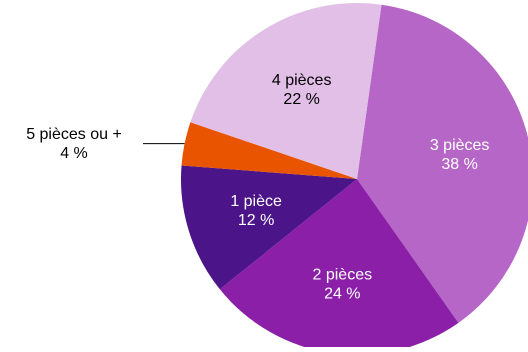  Describe the element at coordinates (74, 134) in the screenshot. I see `slice-label-5-pieces-ou: 5 pièces ou +` at that location.